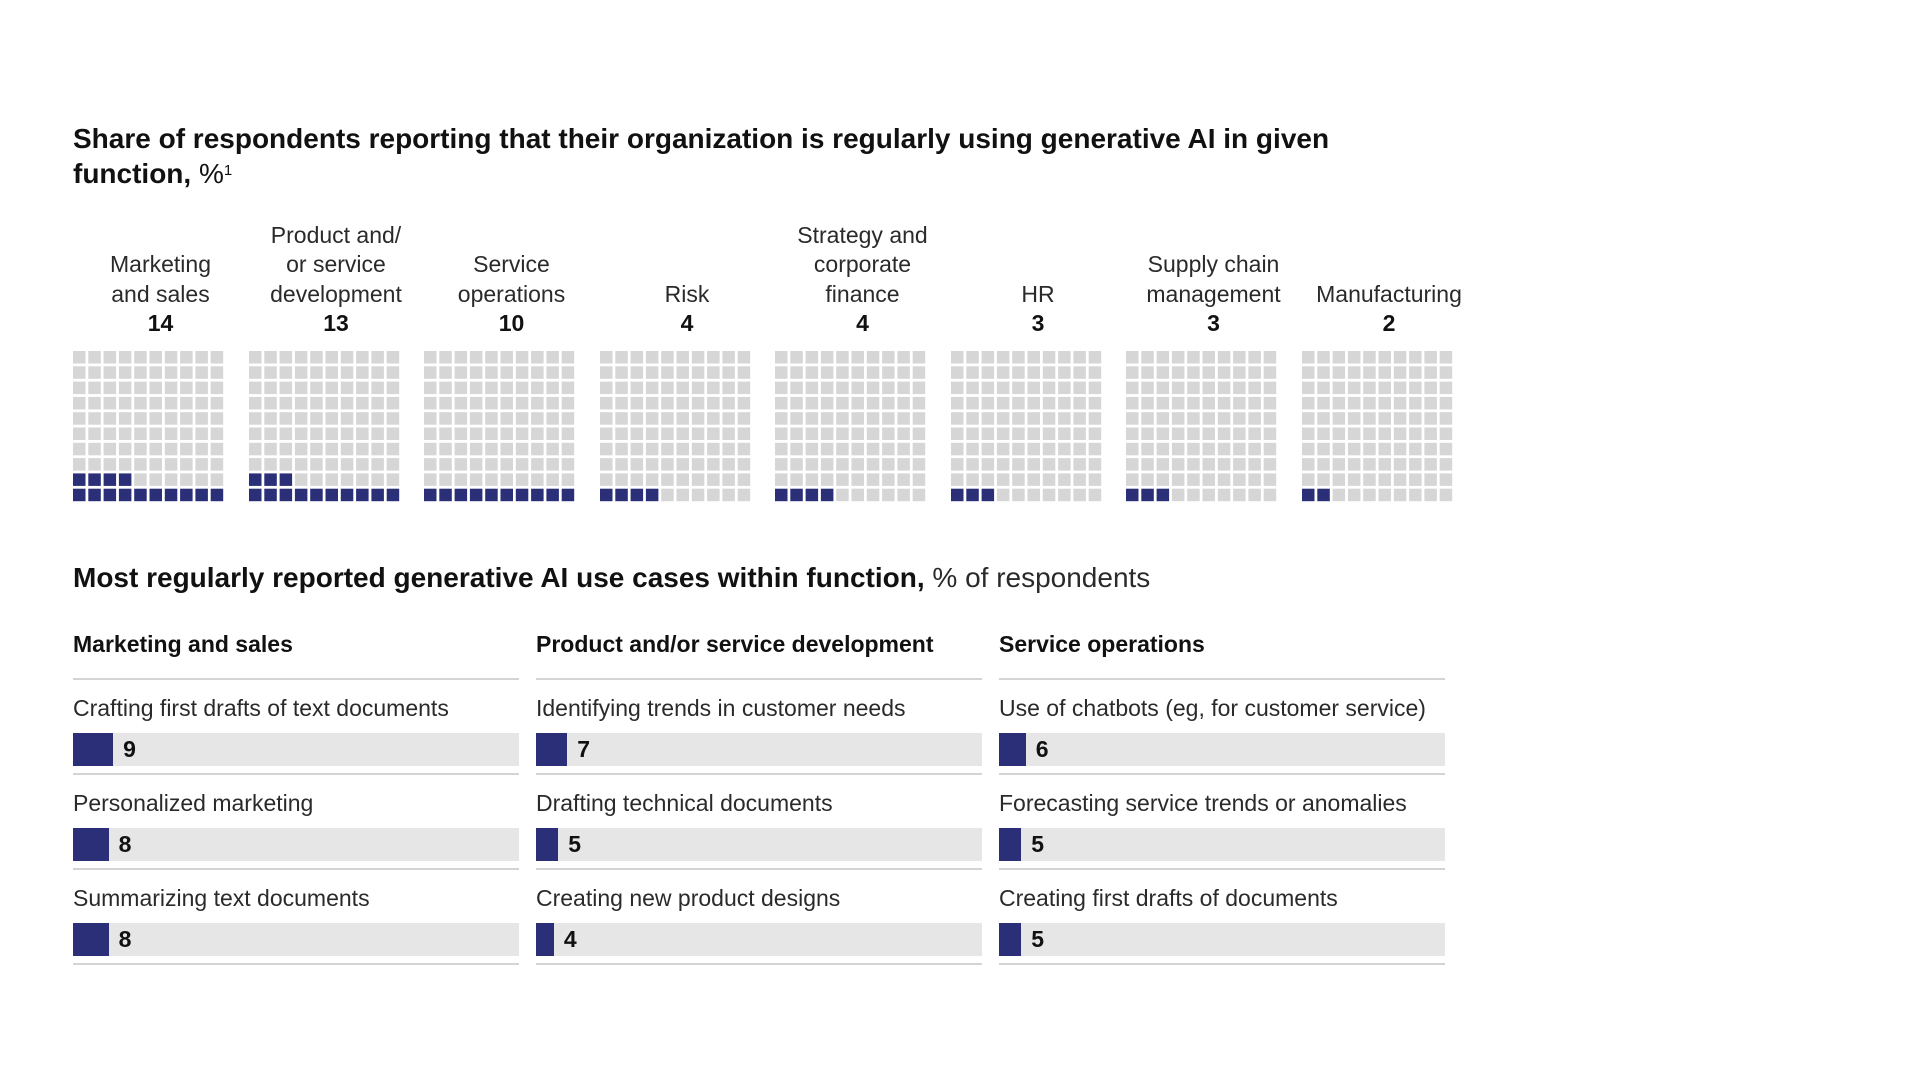  I want to click on bar-value-label: 5, so click(1038, 939).